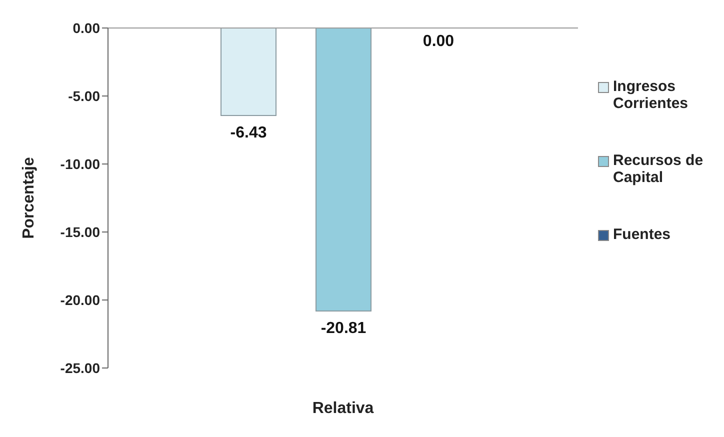  What do you see at coordinates (651, 95) in the screenshot?
I see `legend-label: Ingresos Corrientes` at bounding box center [651, 95].